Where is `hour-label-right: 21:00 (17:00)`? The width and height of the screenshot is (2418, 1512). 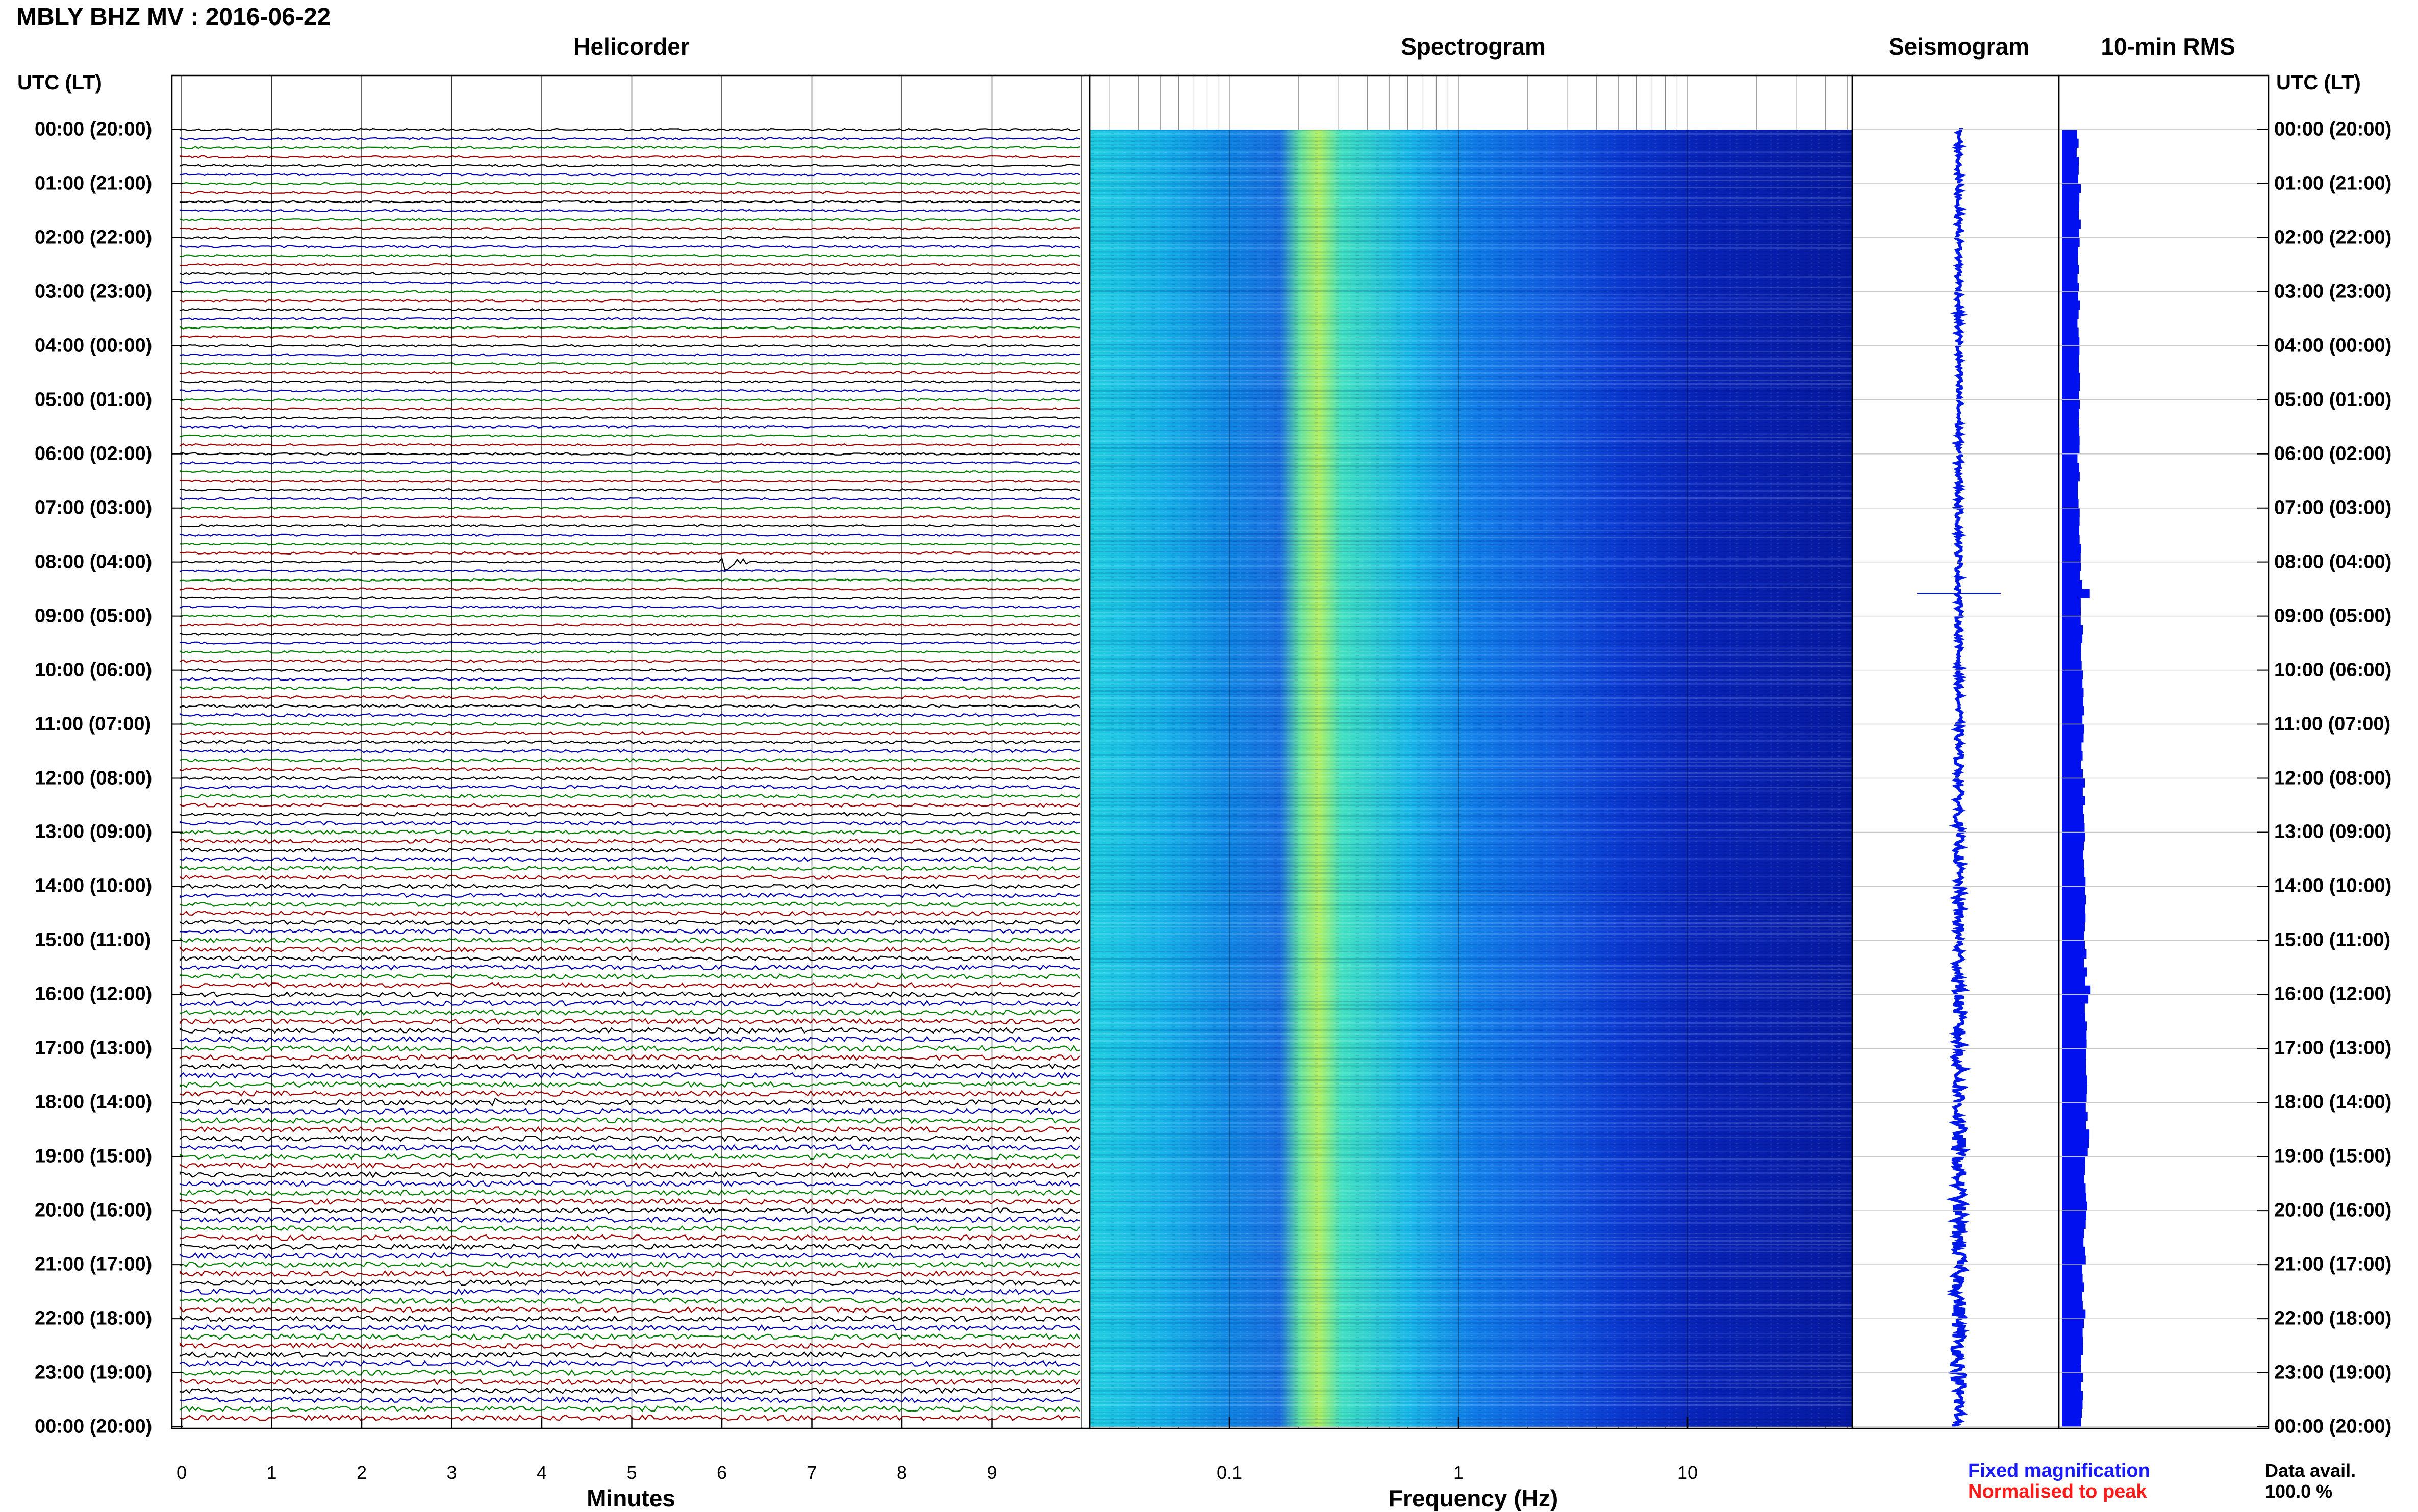 hour-label-right: 21:00 (17:00) is located at coordinates (2333, 1264).